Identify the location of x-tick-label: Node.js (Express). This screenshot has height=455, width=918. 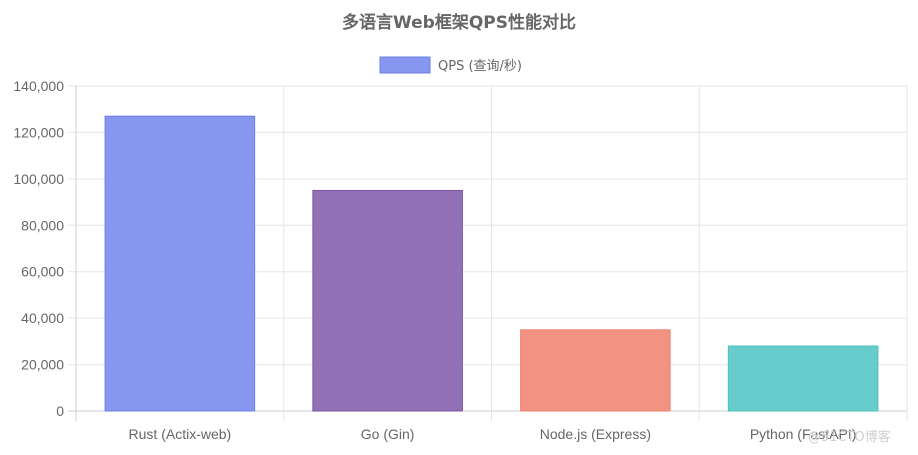
(595, 434).